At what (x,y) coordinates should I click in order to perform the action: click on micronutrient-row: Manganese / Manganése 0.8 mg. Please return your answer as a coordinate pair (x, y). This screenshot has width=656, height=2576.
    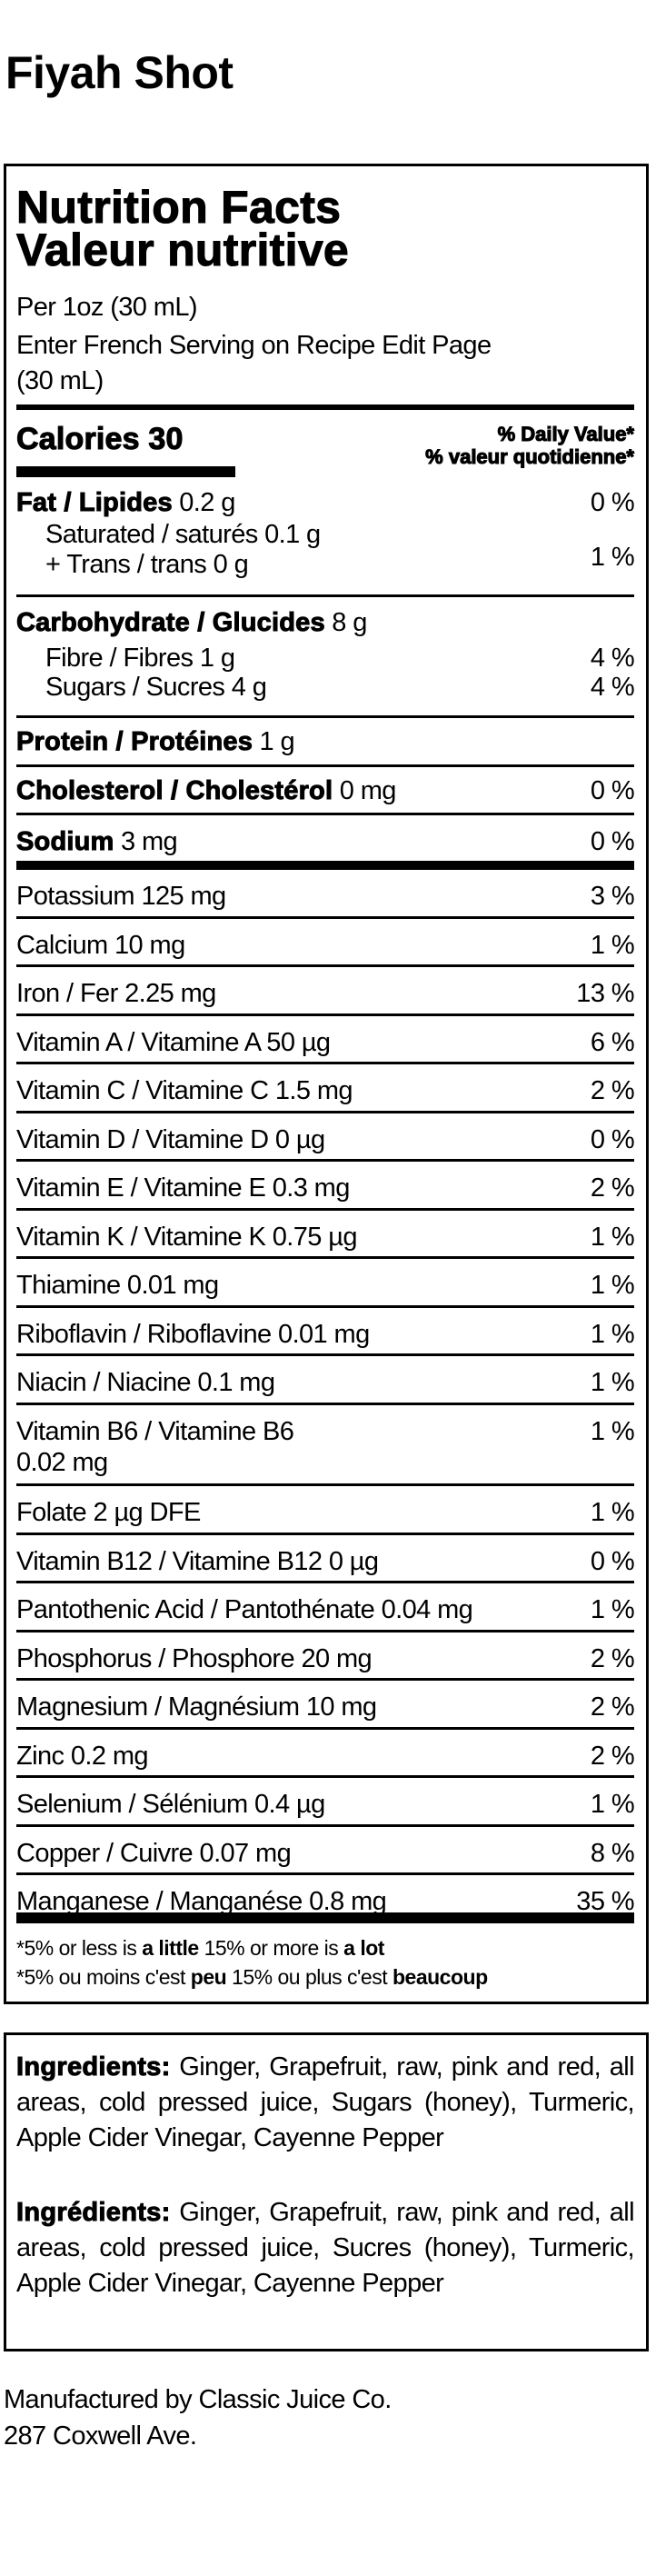
    Looking at the image, I should click on (201, 1901).